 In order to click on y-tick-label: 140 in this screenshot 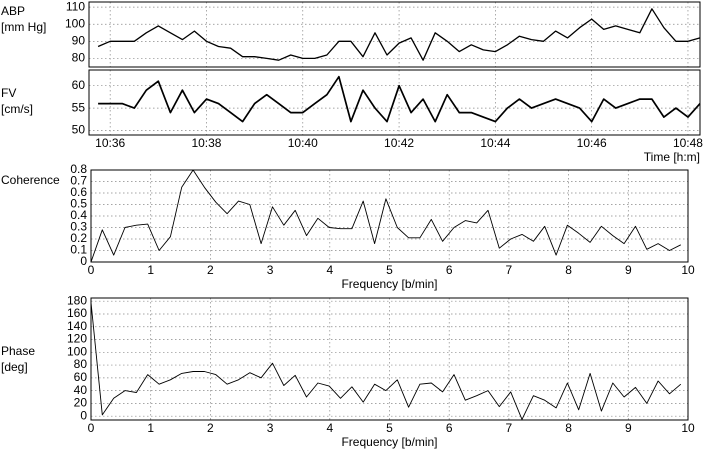, I will do `click(77, 326)`.